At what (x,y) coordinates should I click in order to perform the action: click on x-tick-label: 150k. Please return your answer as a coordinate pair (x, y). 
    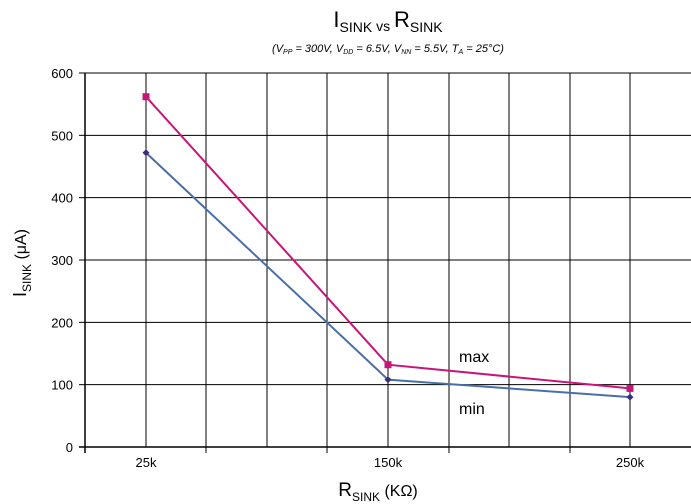
    Looking at the image, I should click on (388, 462).